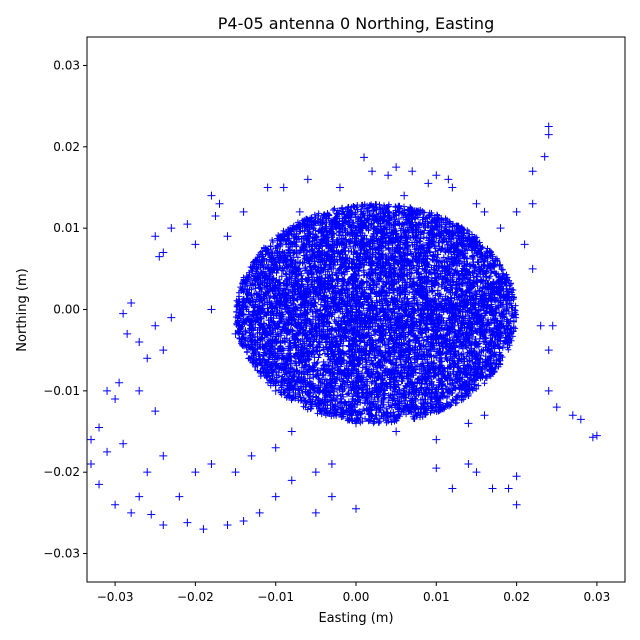  What do you see at coordinates (61, 391) in the screenshot?
I see `y-tick-label: −0.01` at bounding box center [61, 391].